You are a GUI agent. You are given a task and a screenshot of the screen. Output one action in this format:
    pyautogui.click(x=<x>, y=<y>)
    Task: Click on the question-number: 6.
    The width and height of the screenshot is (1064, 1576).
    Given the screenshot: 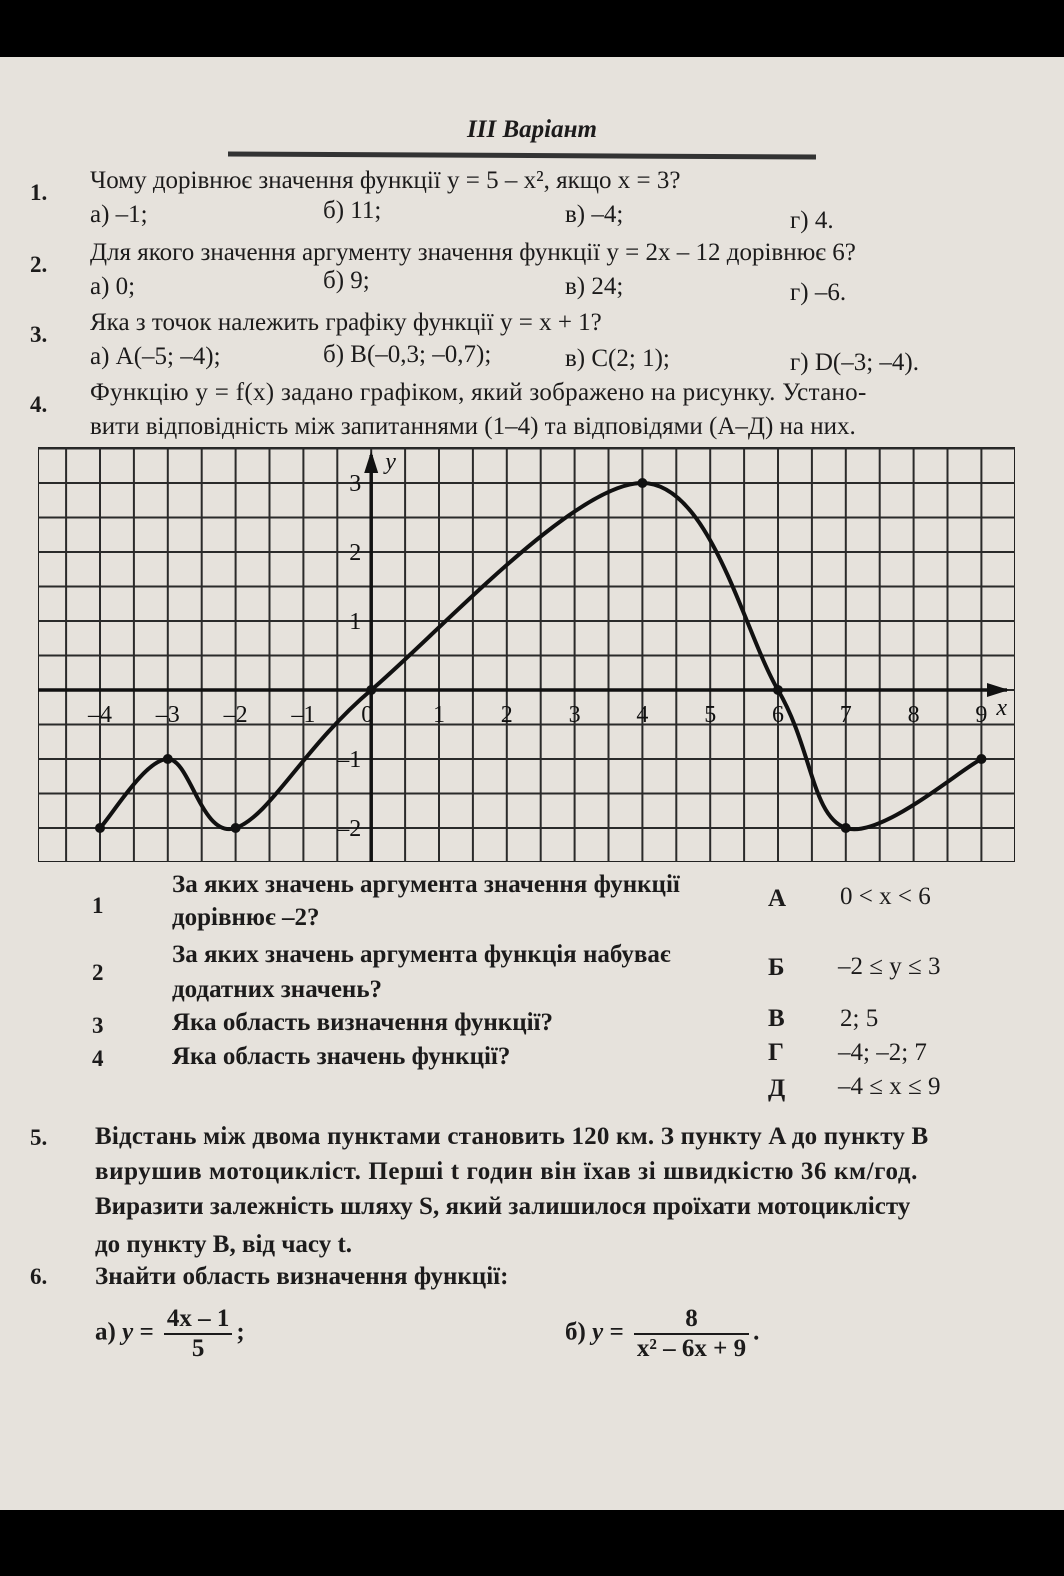 What is the action you would take?
    pyautogui.click(x=39, y=1276)
    